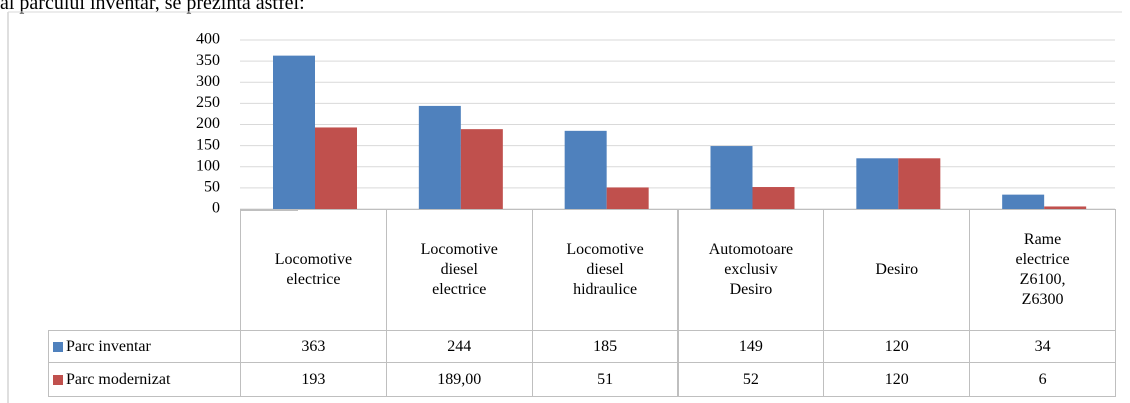 The width and height of the screenshot is (1130, 403). I want to click on category-cell-text: Rame electrice Z6100, Z6300, so click(1042, 269).